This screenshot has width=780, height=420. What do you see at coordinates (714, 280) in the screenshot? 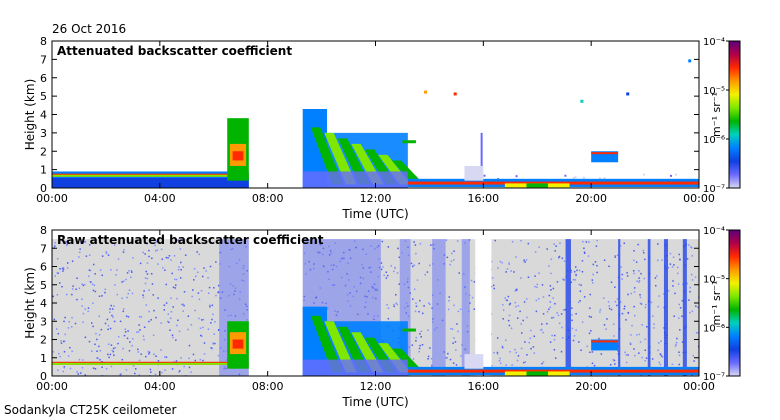
I see `colorbar-tick-label: 10⁻⁵` at bounding box center [714, 280].